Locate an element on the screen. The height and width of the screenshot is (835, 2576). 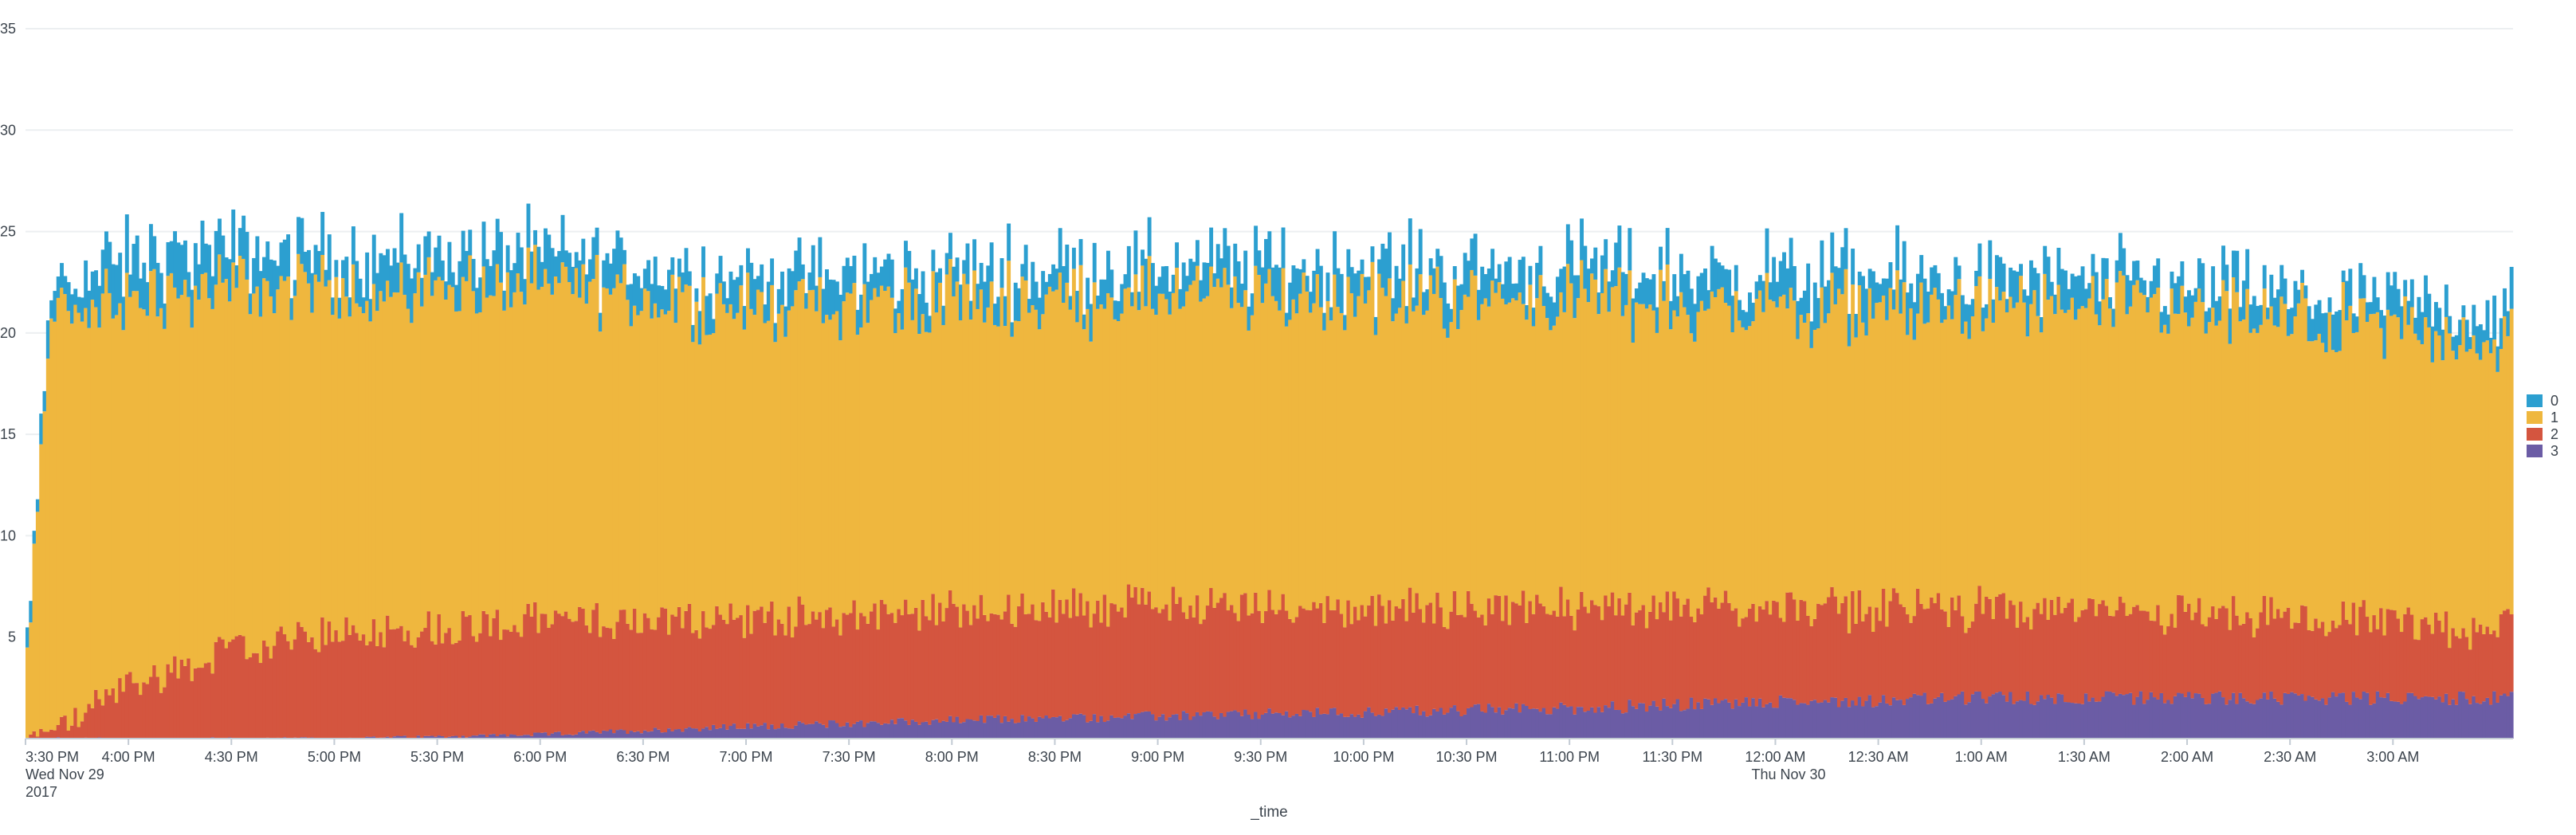
y-tick-label: 20 is located at coordinates (8, 333).